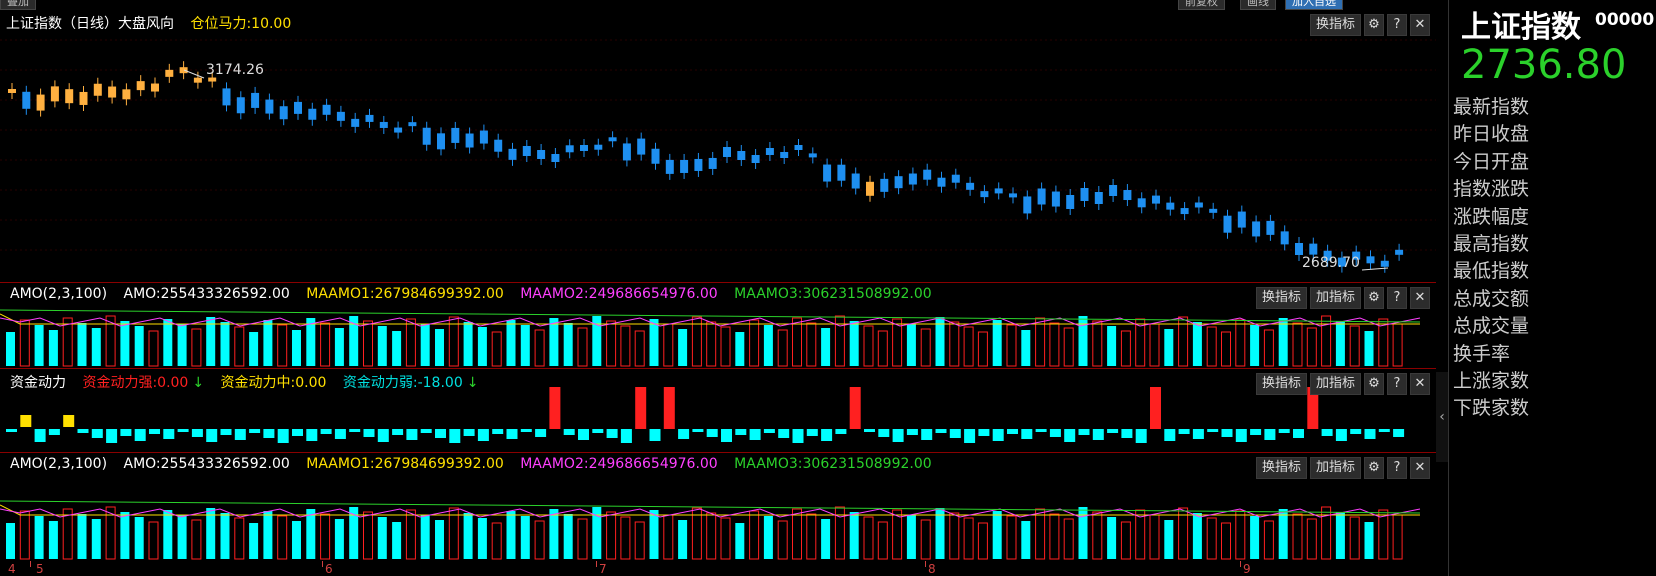 This screenshot has width=1656, height=576. What do you see at coordinates (710, 530) in the screenshot?
I see `amo2-chart` at bounding box center [710, 530].